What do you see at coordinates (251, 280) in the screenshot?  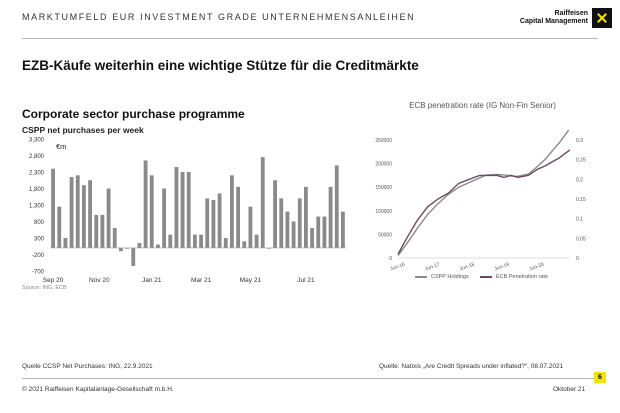 I see `x-tick-label: May 21` at bounding box center [251, 280].